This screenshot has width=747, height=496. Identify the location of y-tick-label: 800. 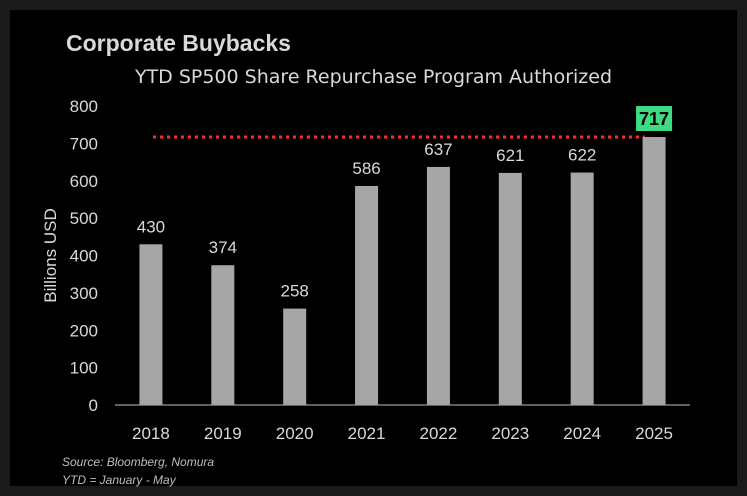
(84, 106).